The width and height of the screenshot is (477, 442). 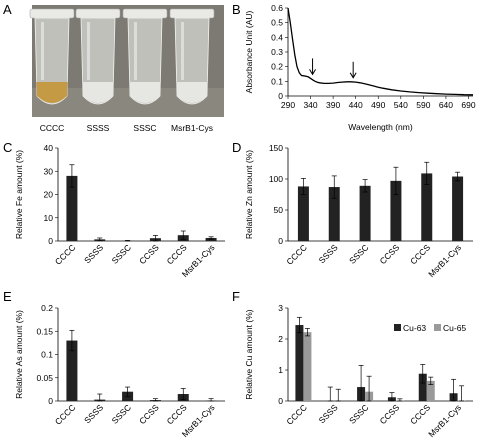 What do you see at coordinates (446, 105) in the screenshot?
I see `x-tick-label-640: 640` at bounding box center [446, 105].